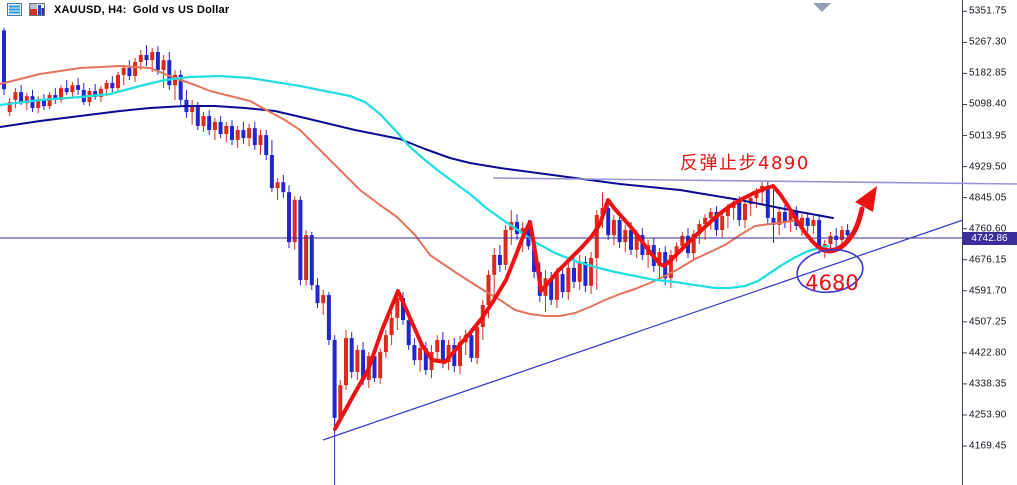  Describe the element at coordinates (988, 384) in the screenshot. I see `price-scale-label: 4338.35` at that location.